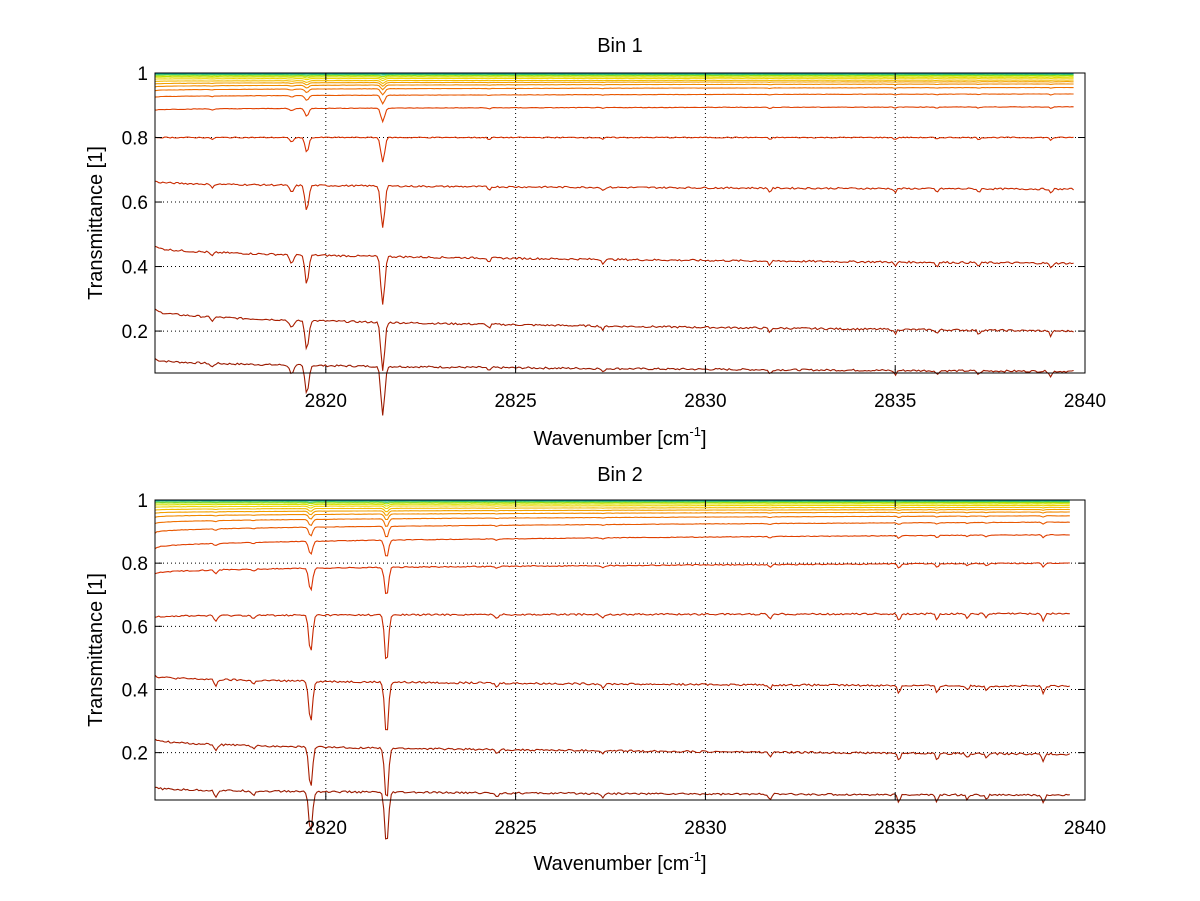 Image resolution: width=1200 pixels, height=901 pixels. Describe the element at coordinates (620, 46) in the screenshot. I see `chart-title: Bin 1` at that location.